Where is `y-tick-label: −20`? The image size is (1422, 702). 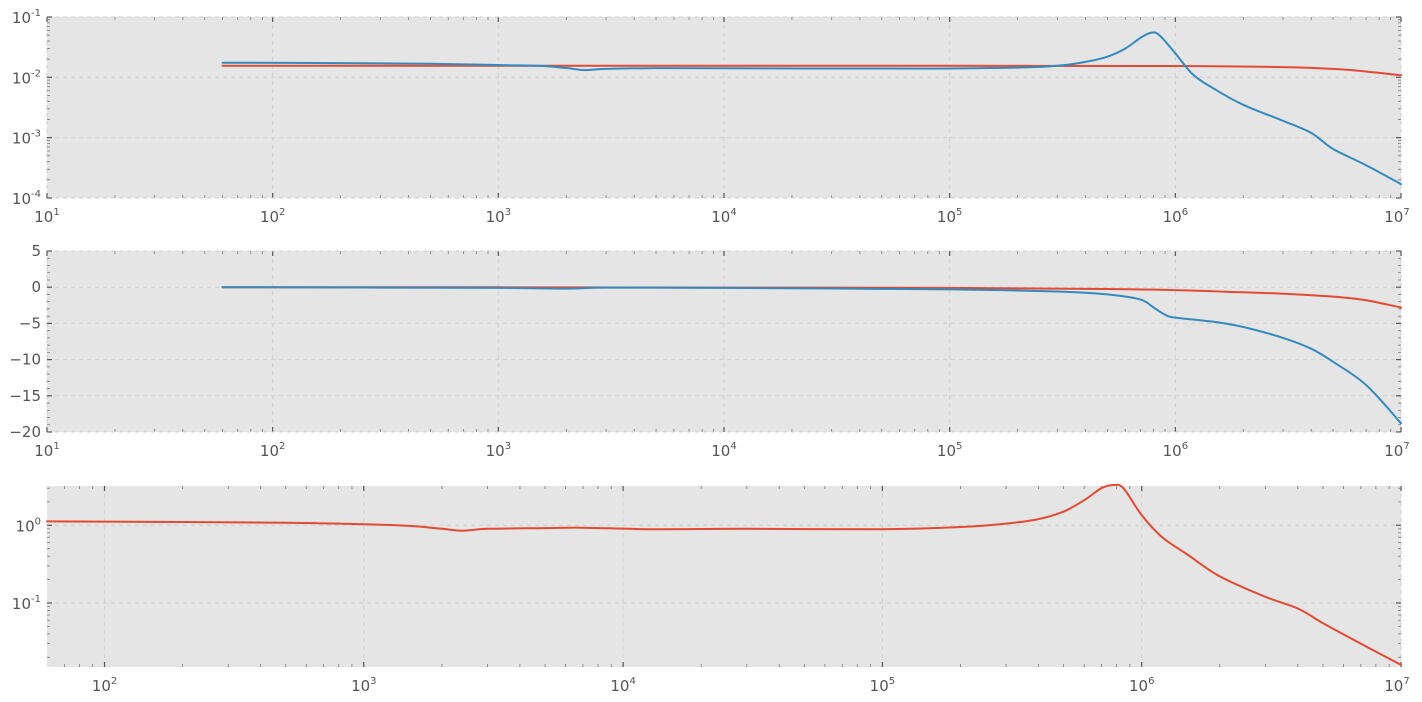
y-tick-label: −20 is located at coordinates (25, 432).